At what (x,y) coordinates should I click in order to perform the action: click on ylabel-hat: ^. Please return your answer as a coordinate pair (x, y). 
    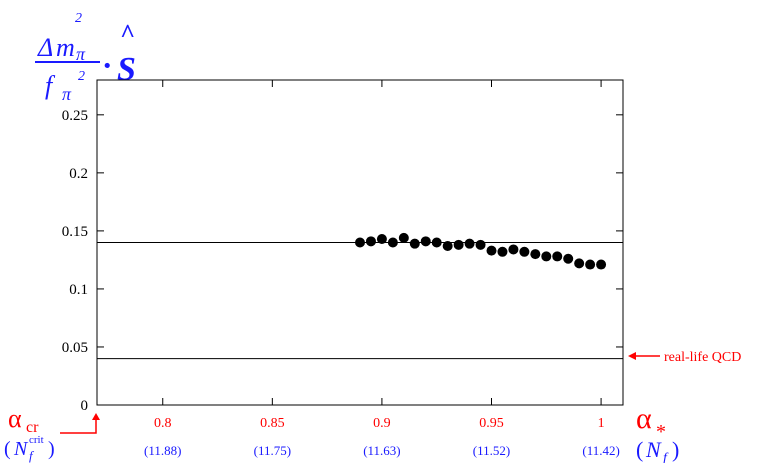
    Looking at the image, I should click on (127, 33).